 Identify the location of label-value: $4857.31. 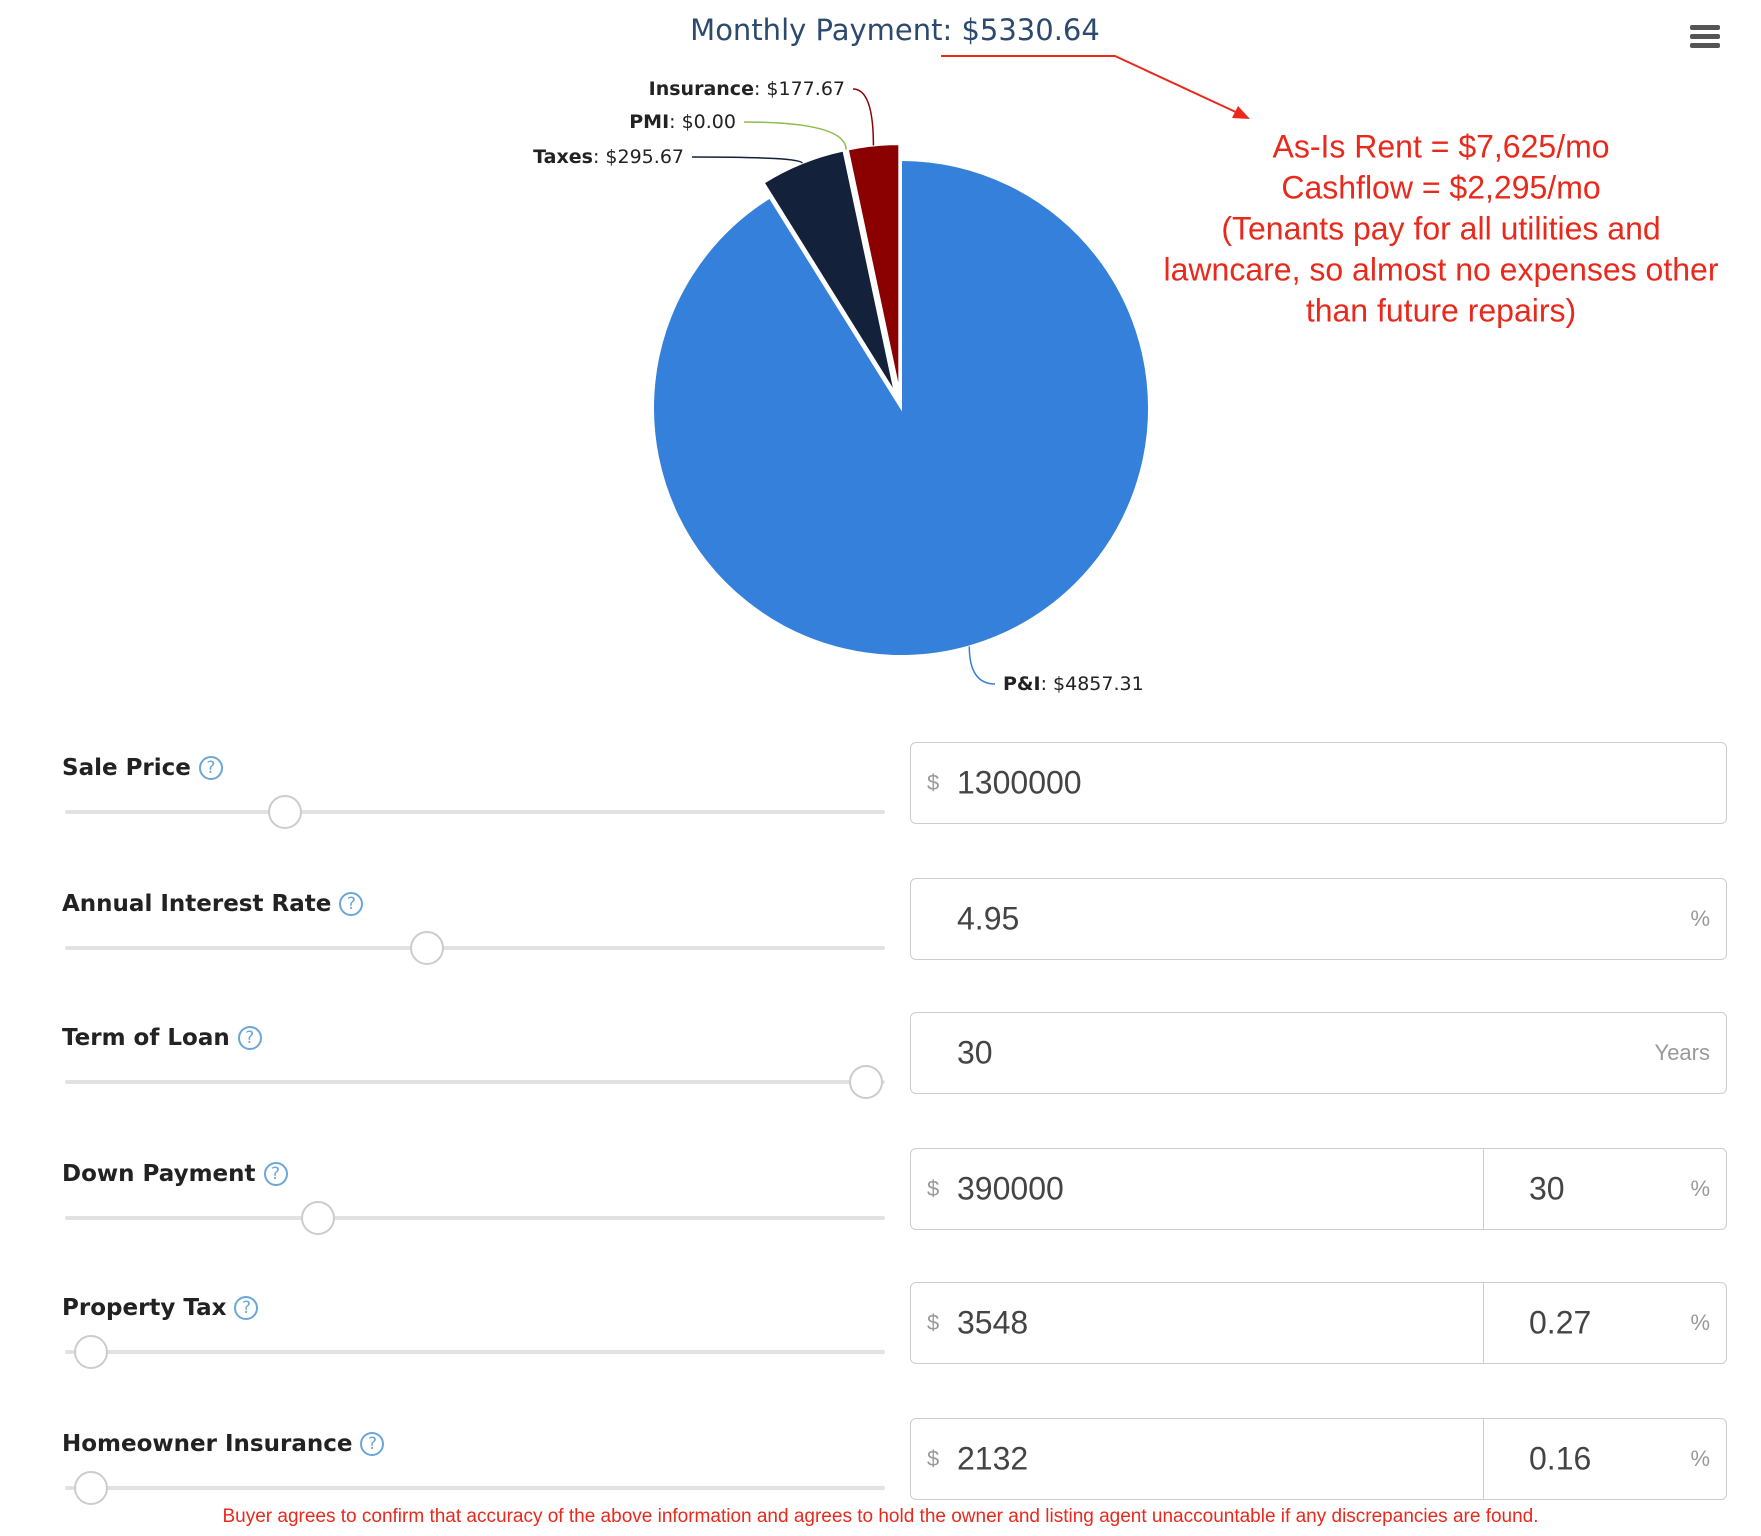
(1098, 684).